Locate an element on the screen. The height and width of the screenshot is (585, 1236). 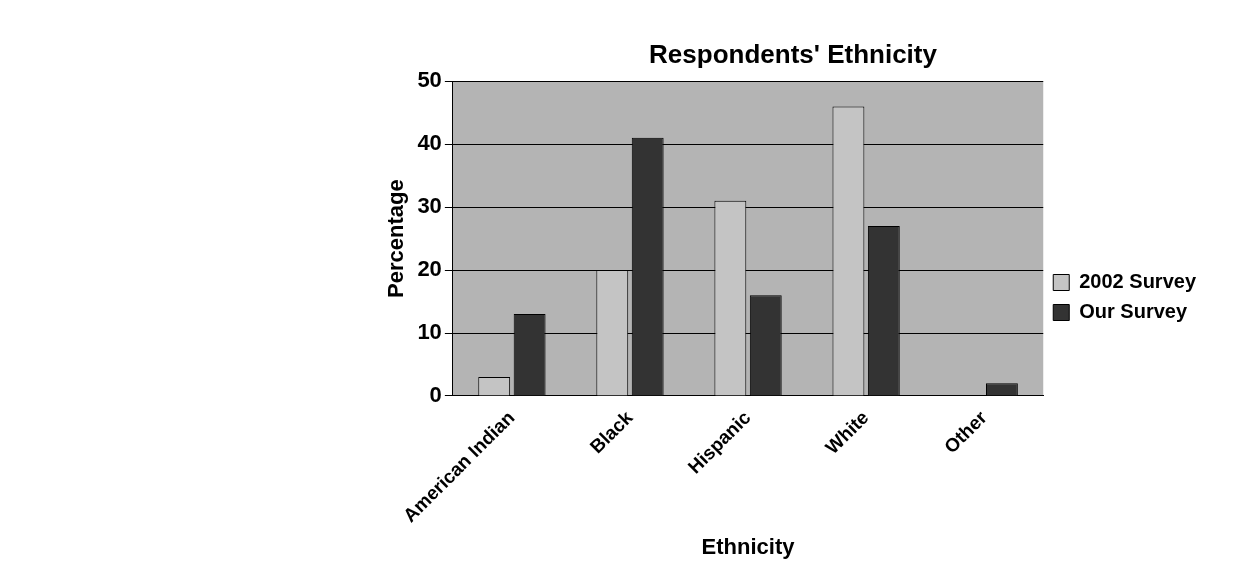
chart-title: Respondents' Ethnicity is located at coordinates (793, 53).